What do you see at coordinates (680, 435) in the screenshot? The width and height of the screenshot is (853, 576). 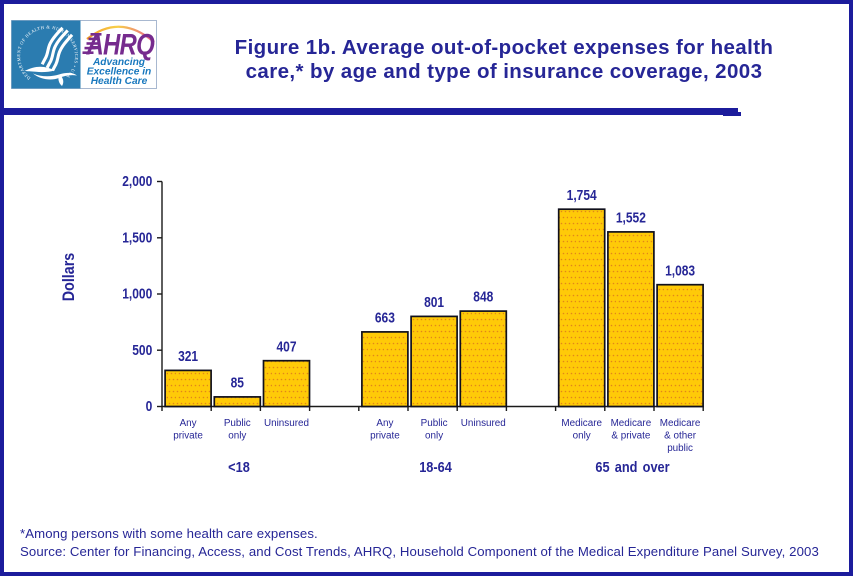 I see `svg-text: & other` at bounding box center [680, 435].